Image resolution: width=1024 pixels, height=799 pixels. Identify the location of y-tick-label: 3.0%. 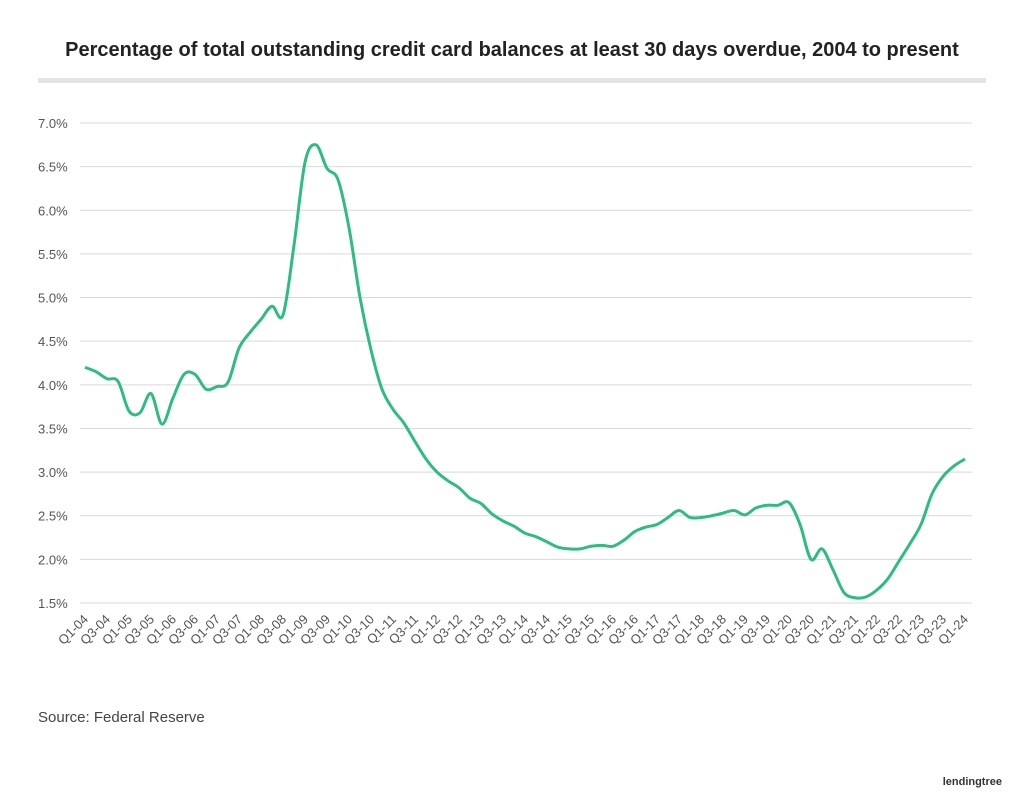
(53, 472).